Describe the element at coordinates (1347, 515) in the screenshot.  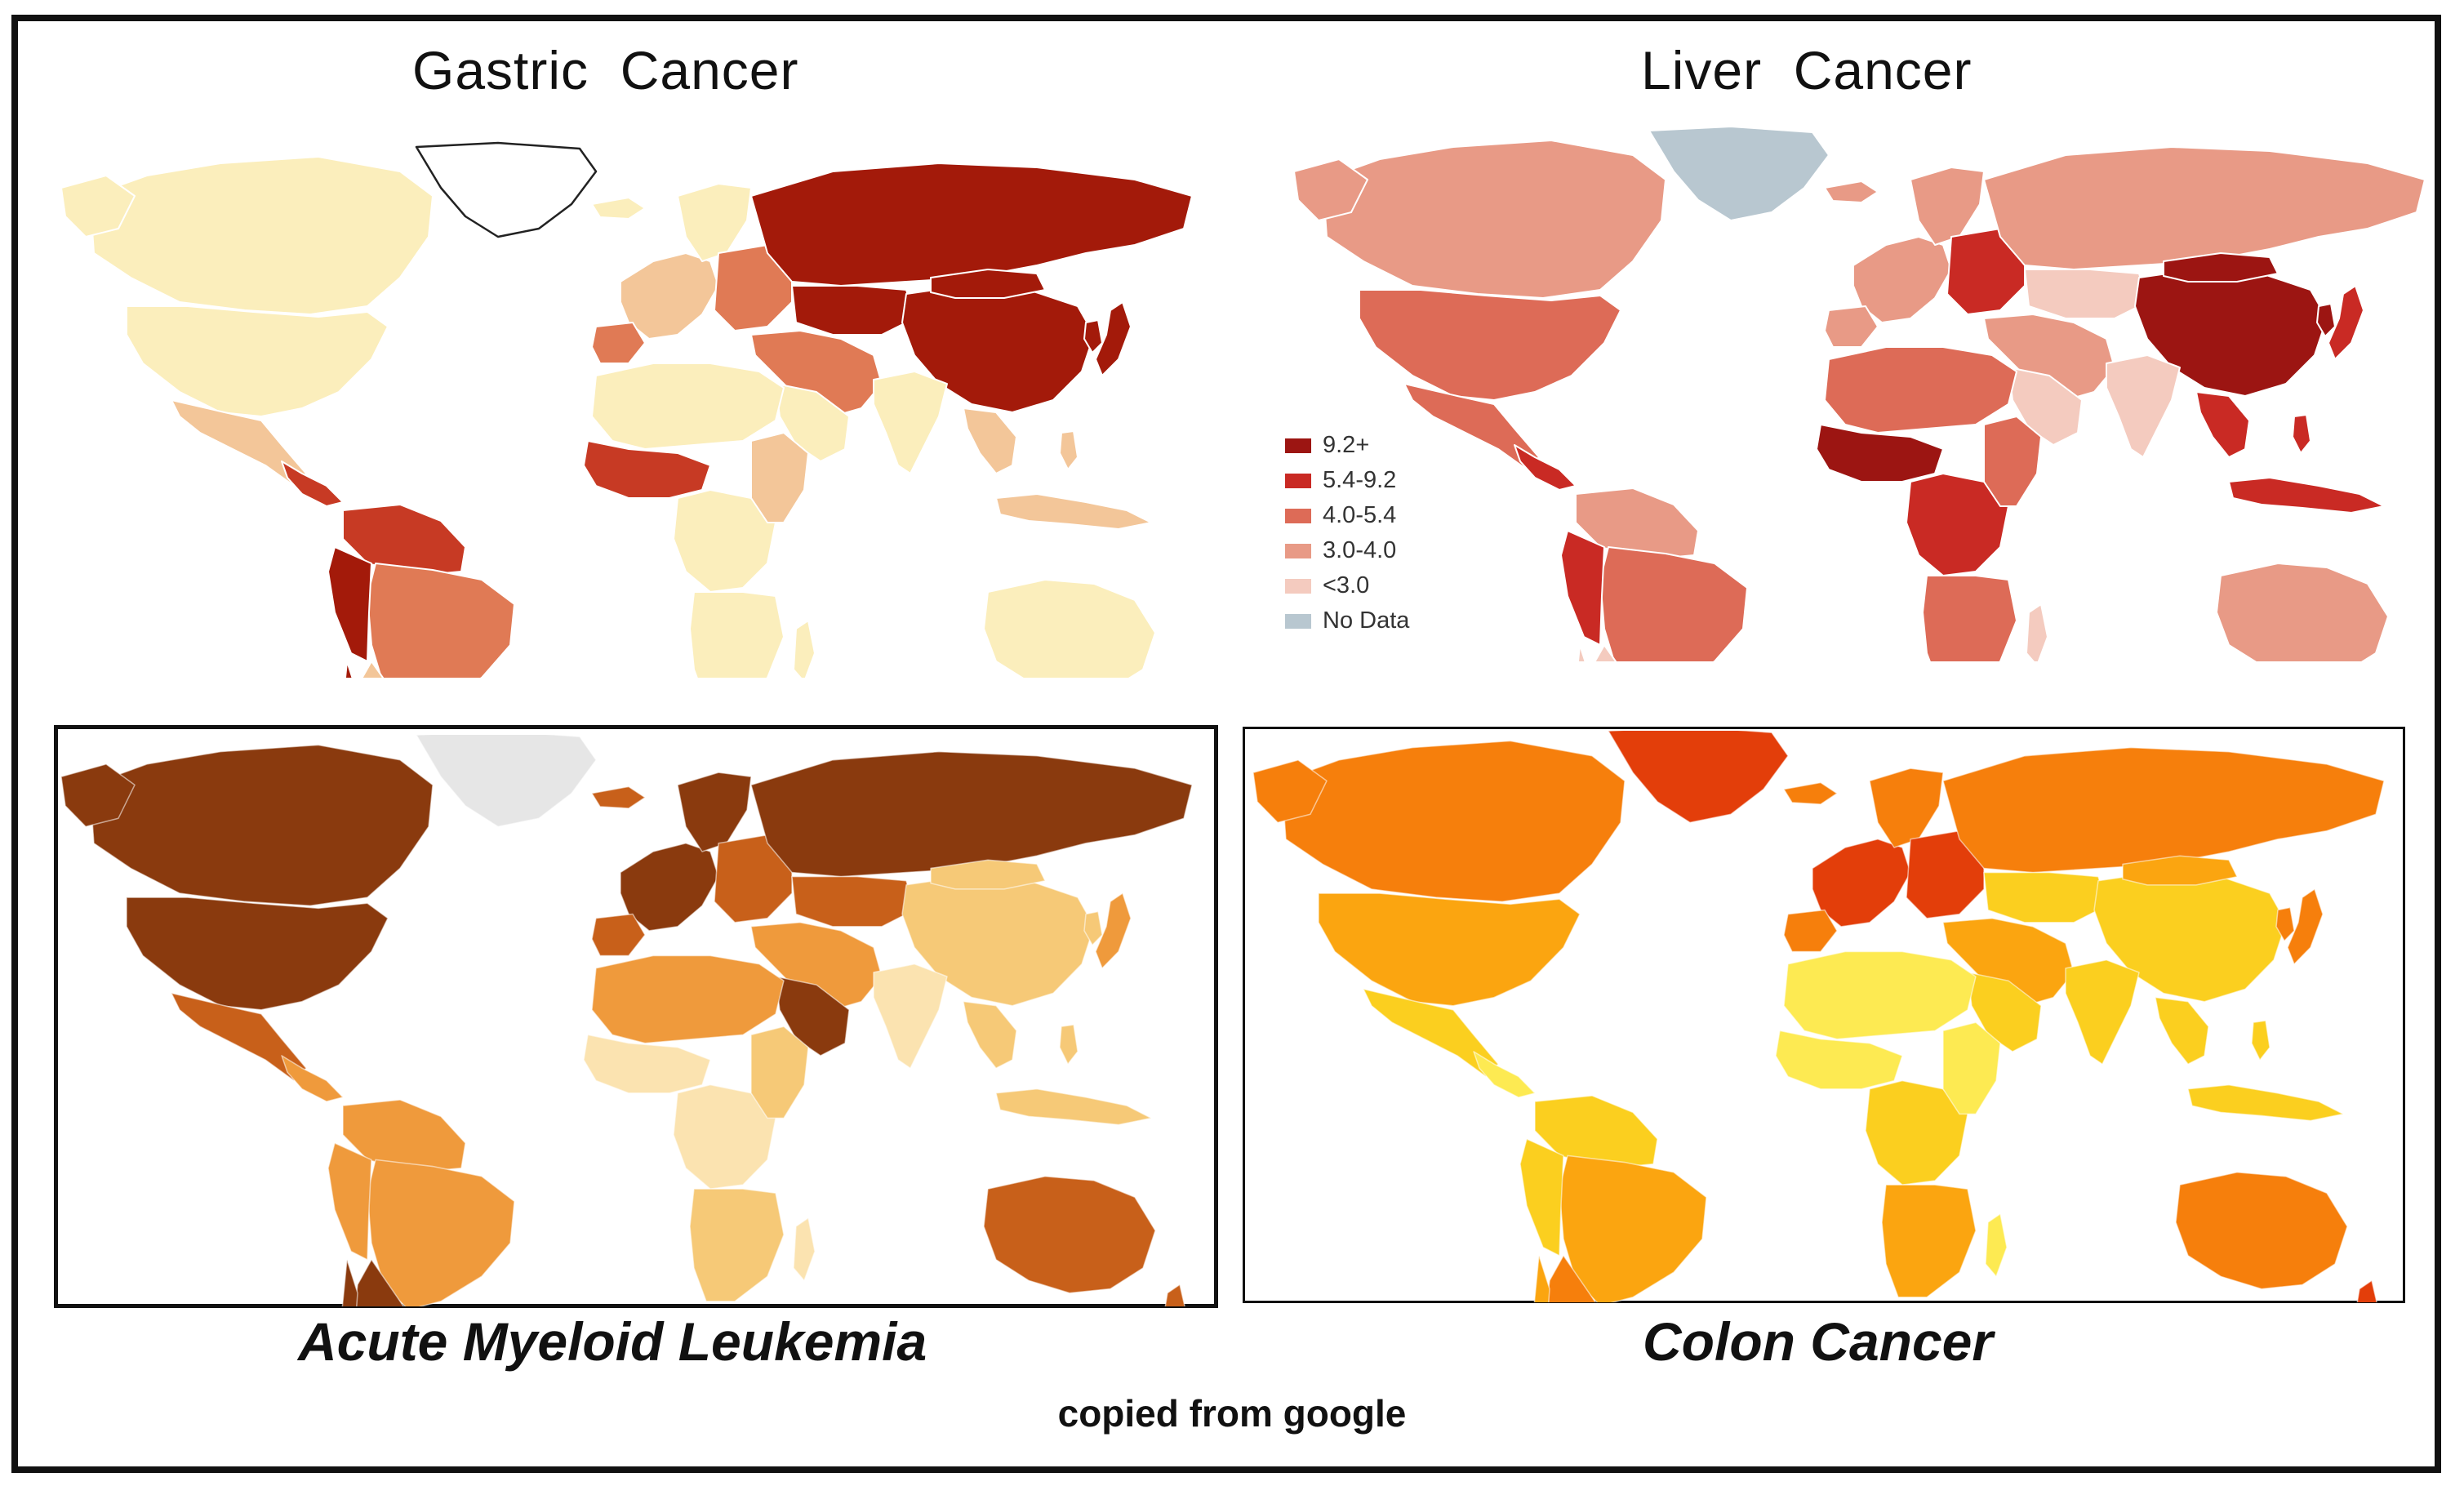
I see `legend-row: 4.0-5.4` at that location.